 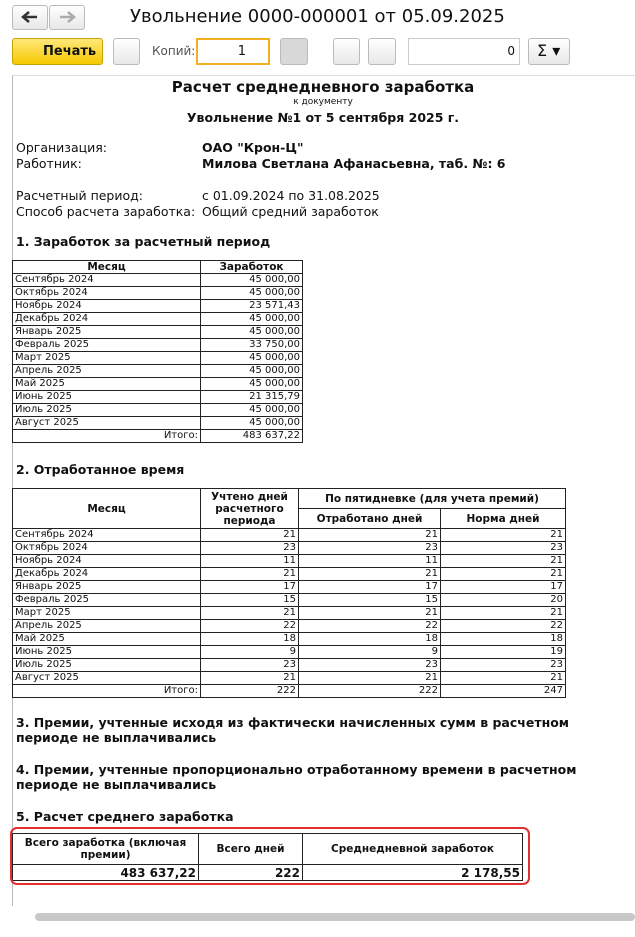 I want to click on sum-value: 0, so click(x=511, y=51).